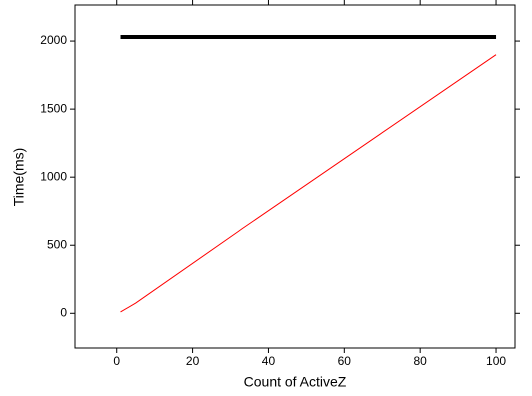  What do you see at coordinates (63, 312) in the screenshot?
I see `y-tick-label: 0` at bounding box center [63, 312].